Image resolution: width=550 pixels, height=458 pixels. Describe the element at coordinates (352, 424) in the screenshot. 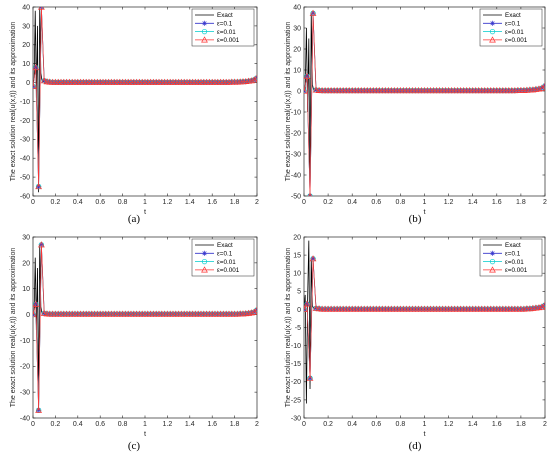

I see `x-tick-label: 0.4` at that location.